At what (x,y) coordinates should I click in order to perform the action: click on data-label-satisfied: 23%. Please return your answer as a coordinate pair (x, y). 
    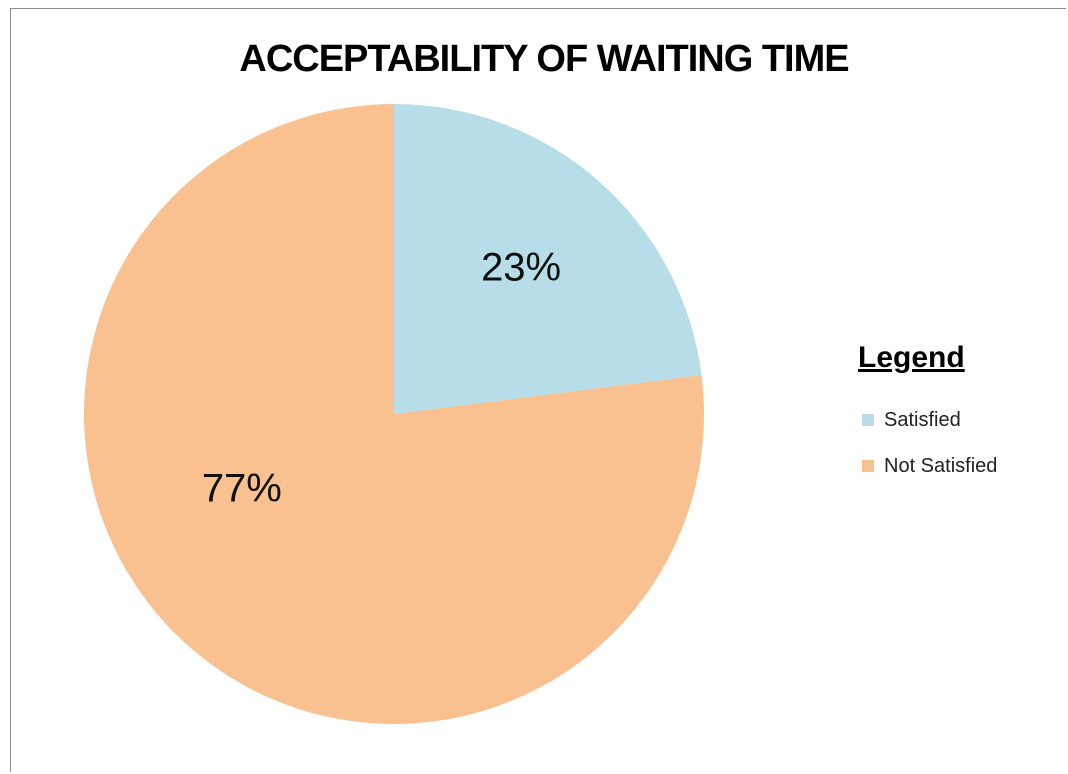
    Looking at the image, I should click on (521, 267).